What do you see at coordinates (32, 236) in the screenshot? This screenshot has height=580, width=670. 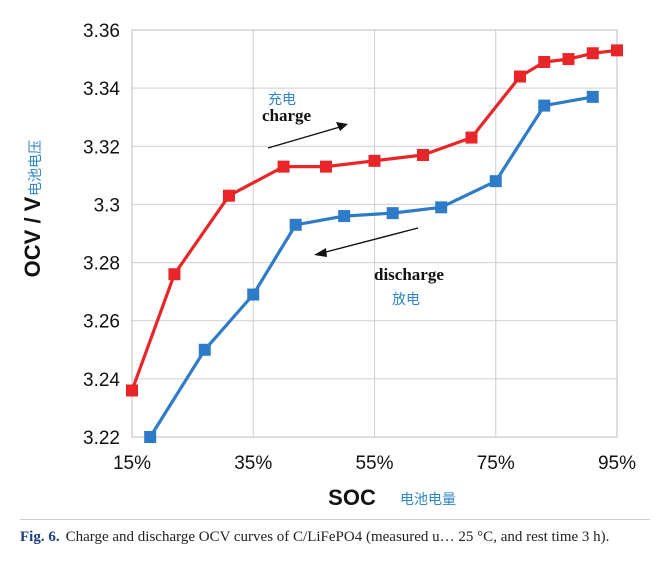 I see `y-axis-title: OCV / V` at bounding box center [32, 236].